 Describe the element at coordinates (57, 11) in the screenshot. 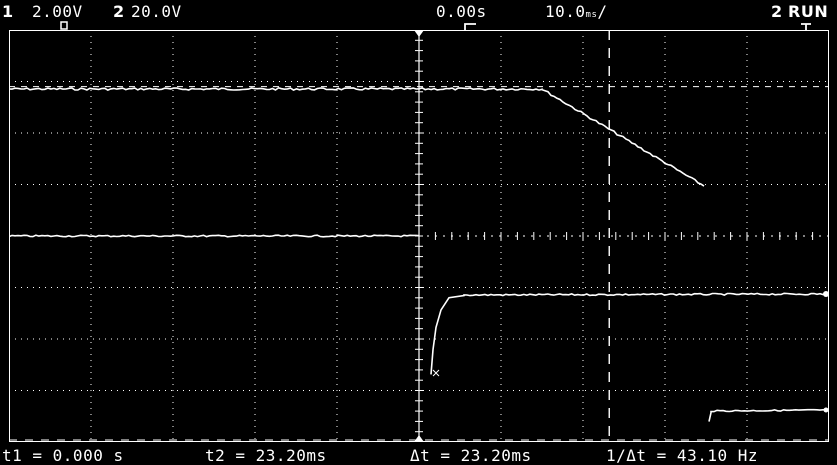

I see `channel-1-scale: 2.00V` at that location.